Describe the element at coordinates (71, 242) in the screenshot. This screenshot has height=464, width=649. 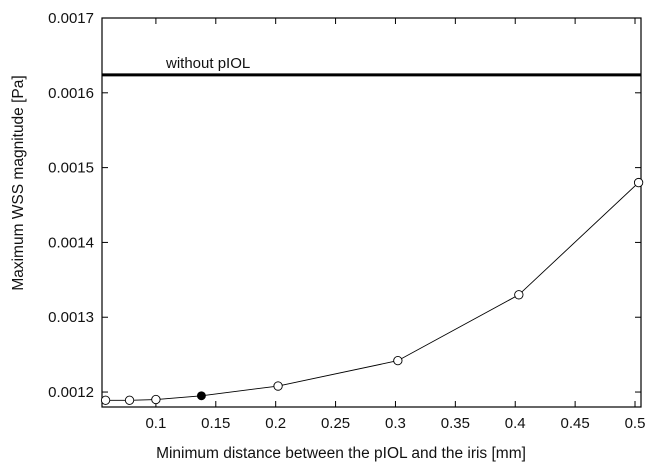
I see `y-tick-label: 0.0014` at that location.